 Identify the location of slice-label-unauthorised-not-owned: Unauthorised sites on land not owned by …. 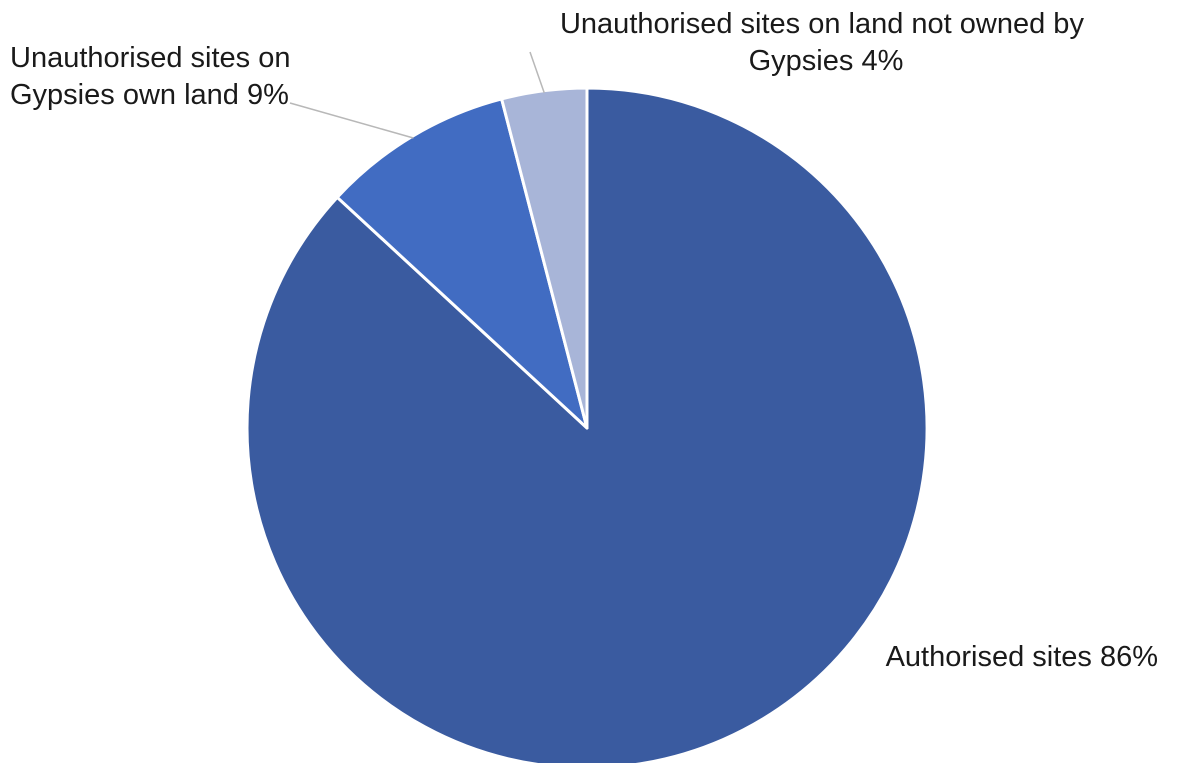
(826, 42).